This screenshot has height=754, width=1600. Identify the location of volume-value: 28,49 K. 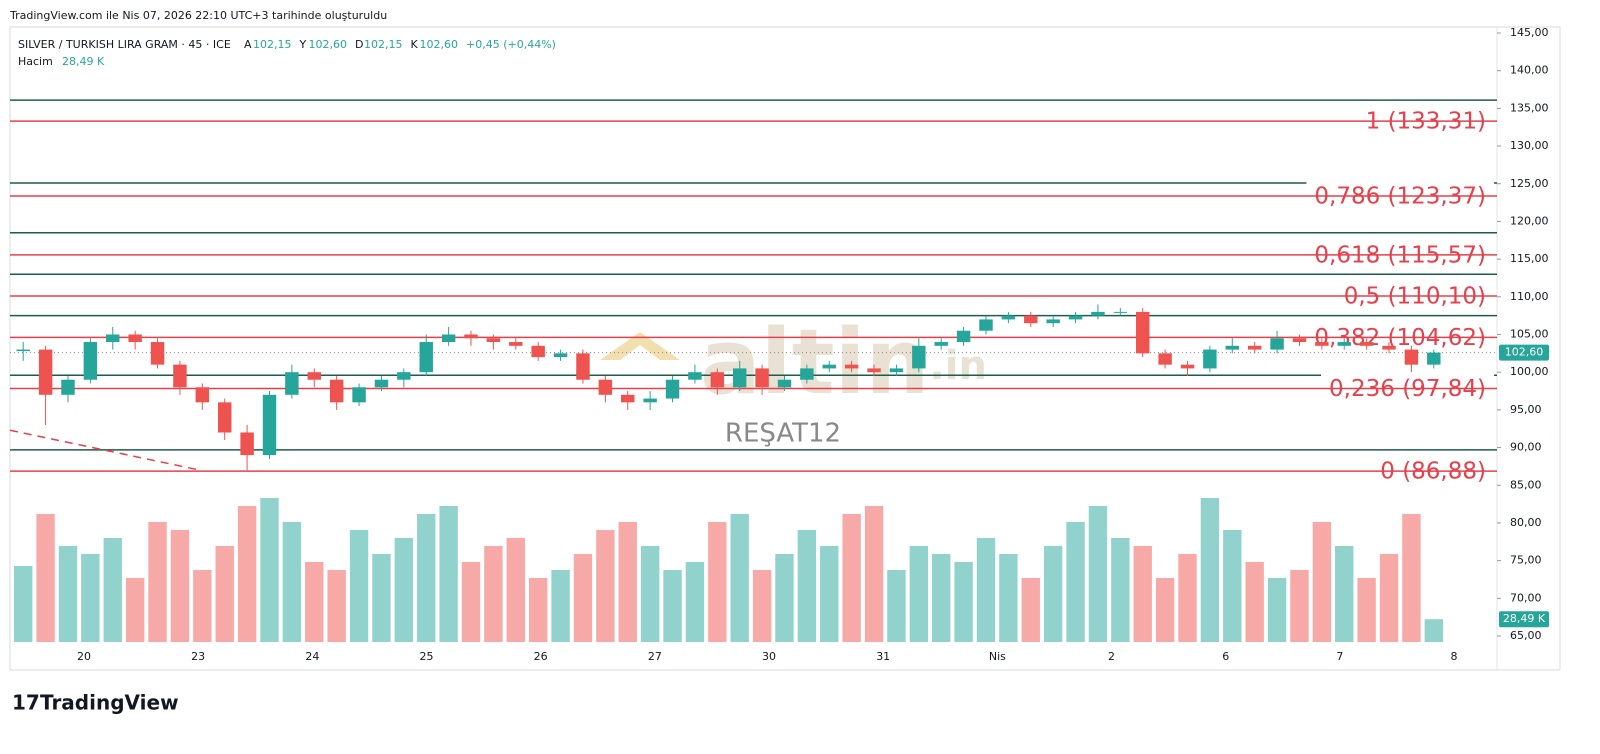
(83, 61).